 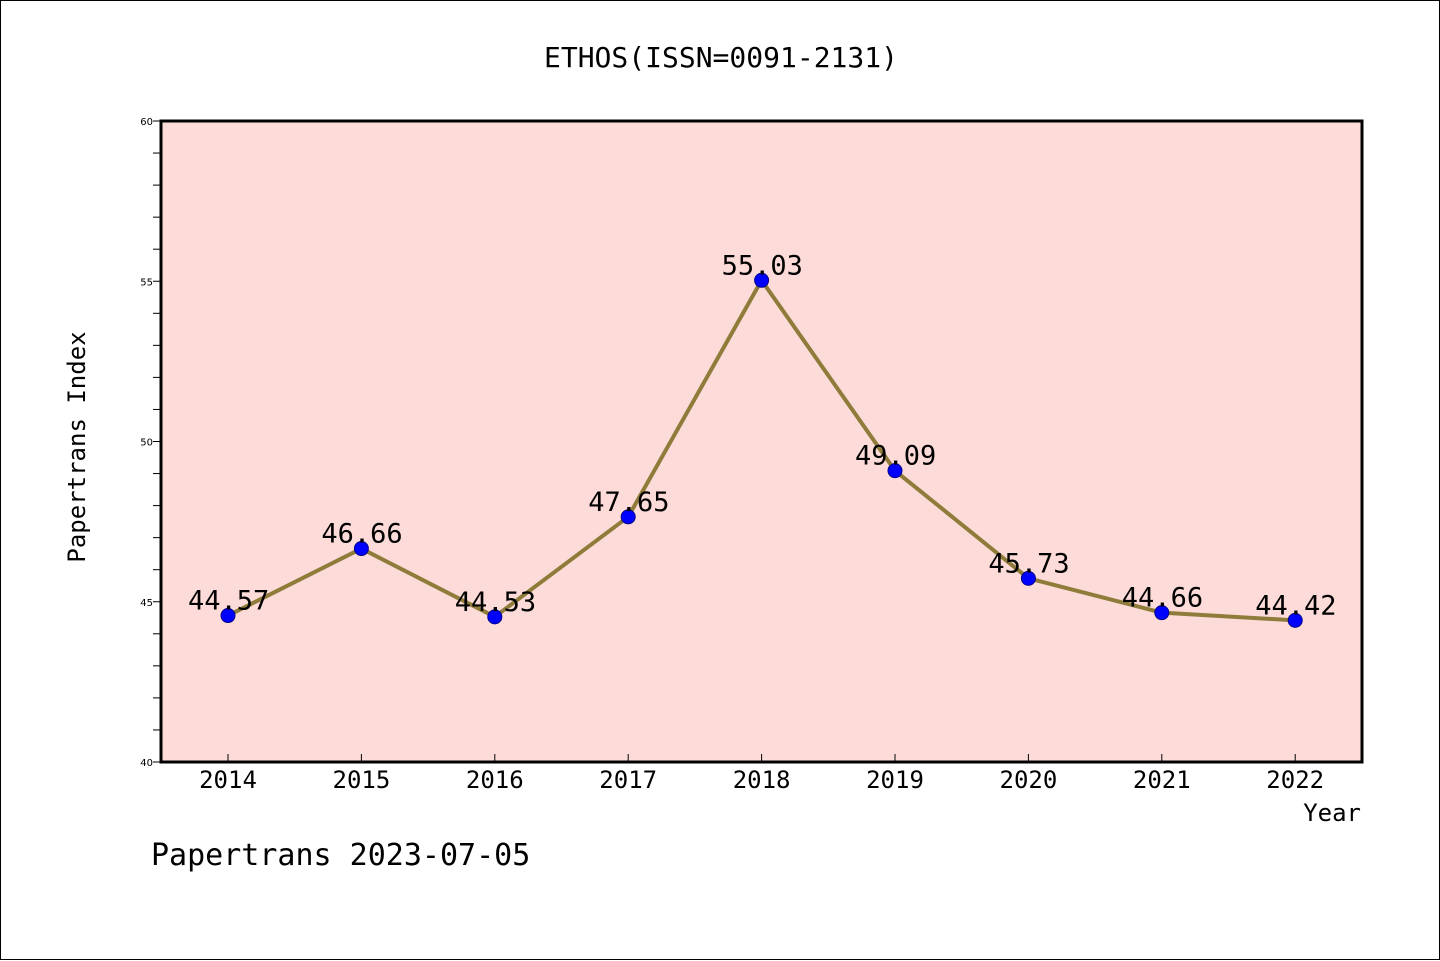 I want to click on y-axis-ticks: 40 45 50 55 60, so click(x=146, y=443).